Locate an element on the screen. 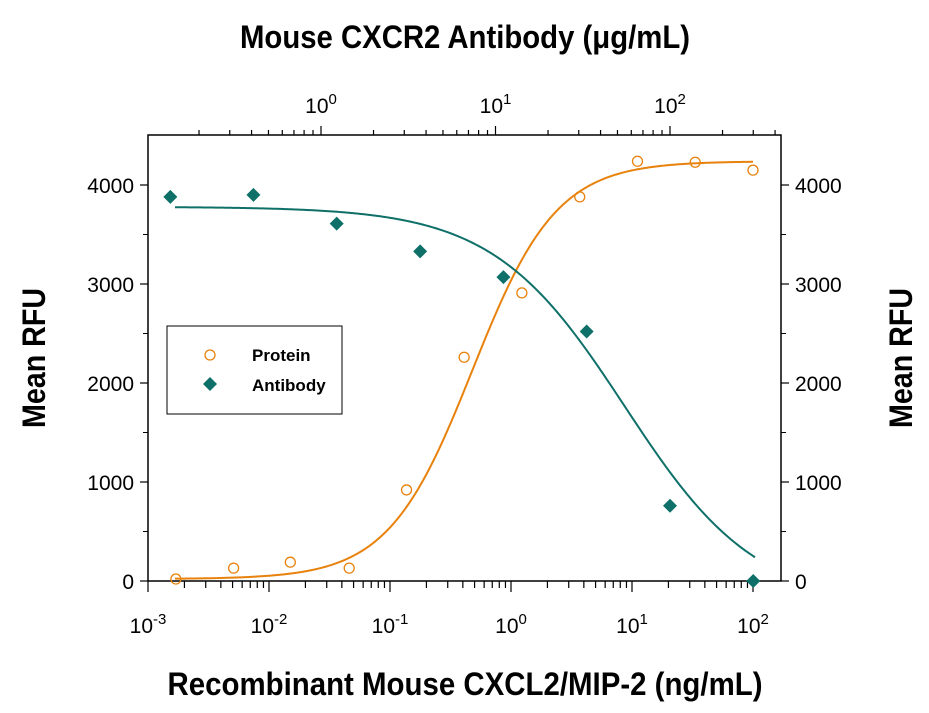 Image resolution: width=929 pixels, height=713 pixels. legend-protein-label: Protein is located at coordinates (281, 355).